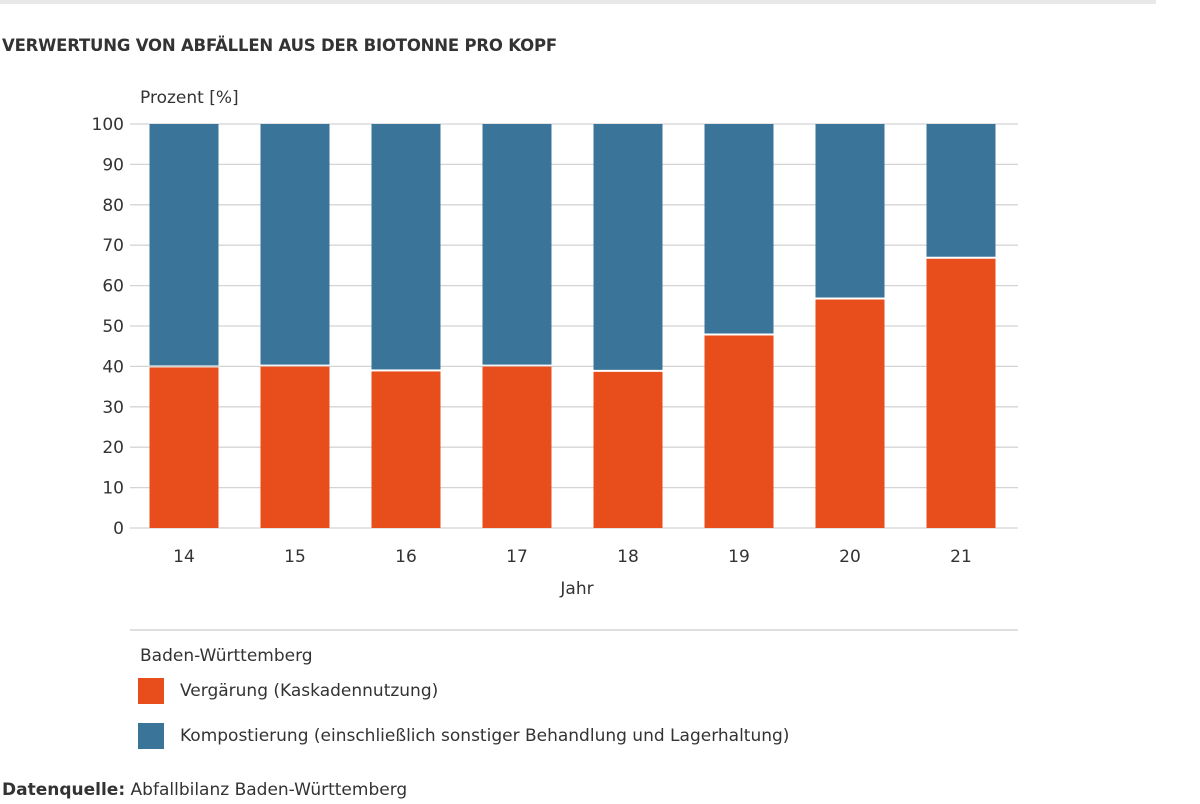 Image resolution: width=1200 pixels, height=804 pixels. Describe the element at coordinates (406, 557) in the screenshot. I see `x-tick-label: 16` at that location.